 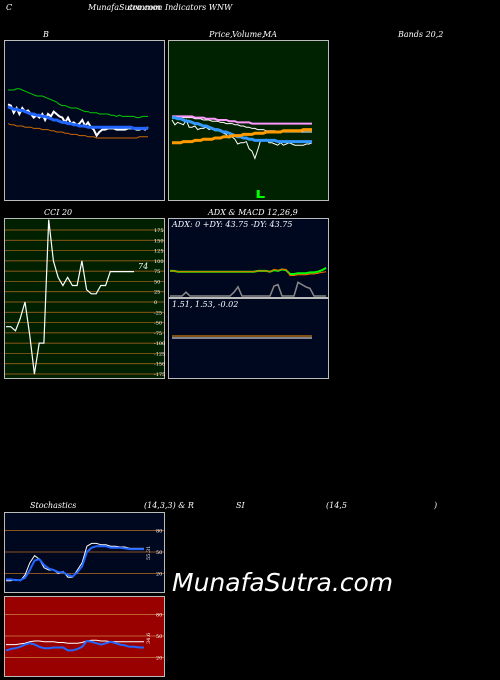 I want to click on stochastics-chart: 80 50 20 55.31, so click(x=84, y=552).